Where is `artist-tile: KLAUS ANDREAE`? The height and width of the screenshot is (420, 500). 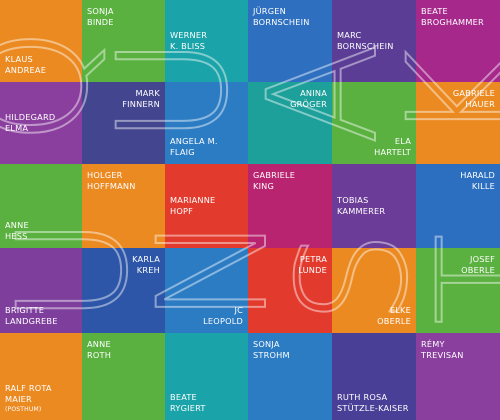
artist-tile: KLAUS ANDREAE is located at coordinates (41, 41).